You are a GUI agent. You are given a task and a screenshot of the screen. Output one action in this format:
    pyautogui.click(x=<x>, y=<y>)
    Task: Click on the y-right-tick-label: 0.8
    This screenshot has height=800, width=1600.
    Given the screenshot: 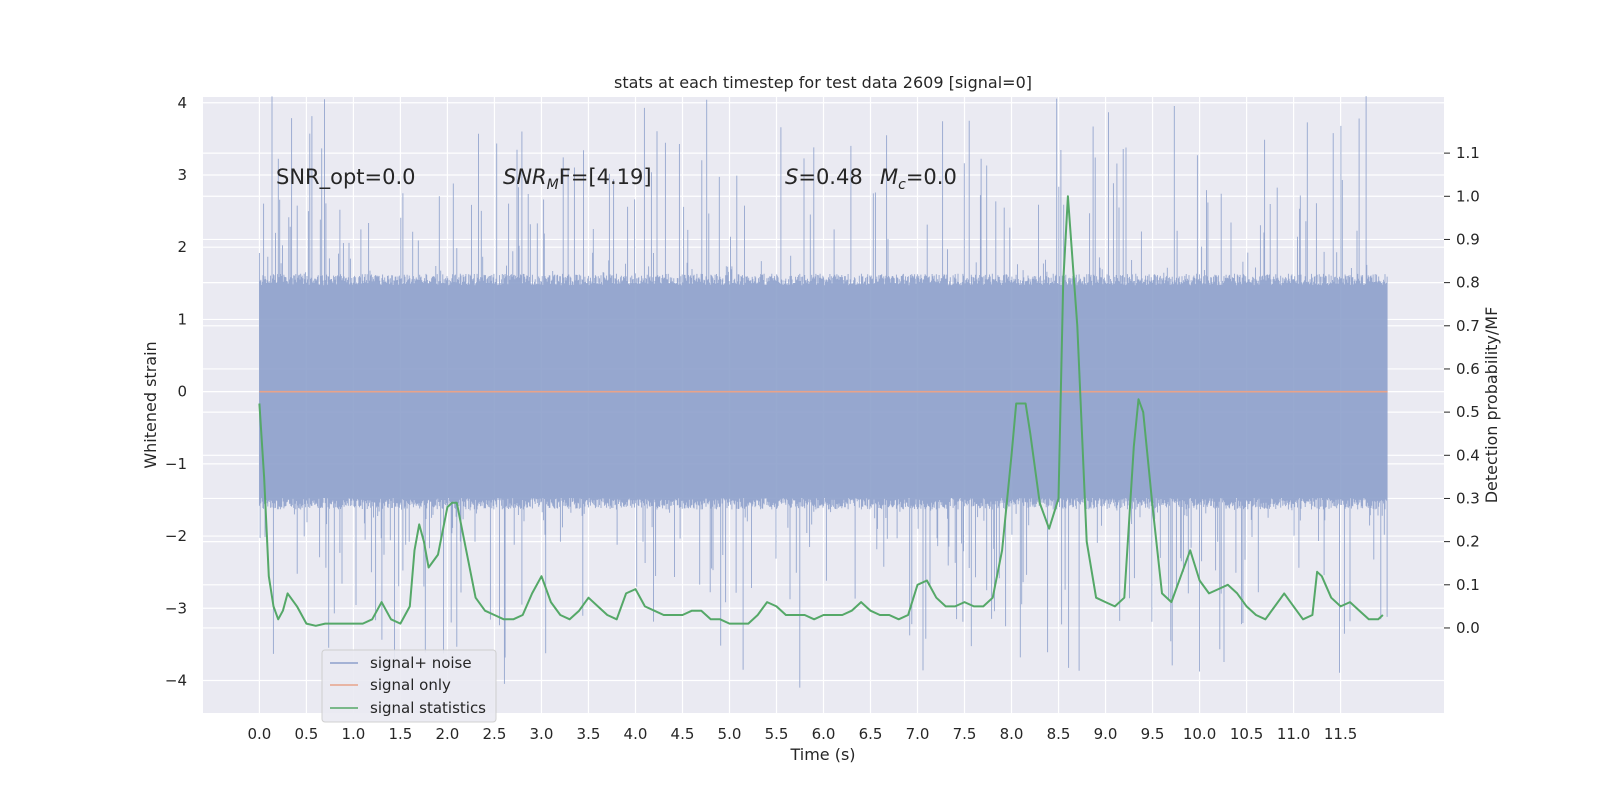 What is the action you would take?
    pyautogui.click(x=1468, y=283)
    